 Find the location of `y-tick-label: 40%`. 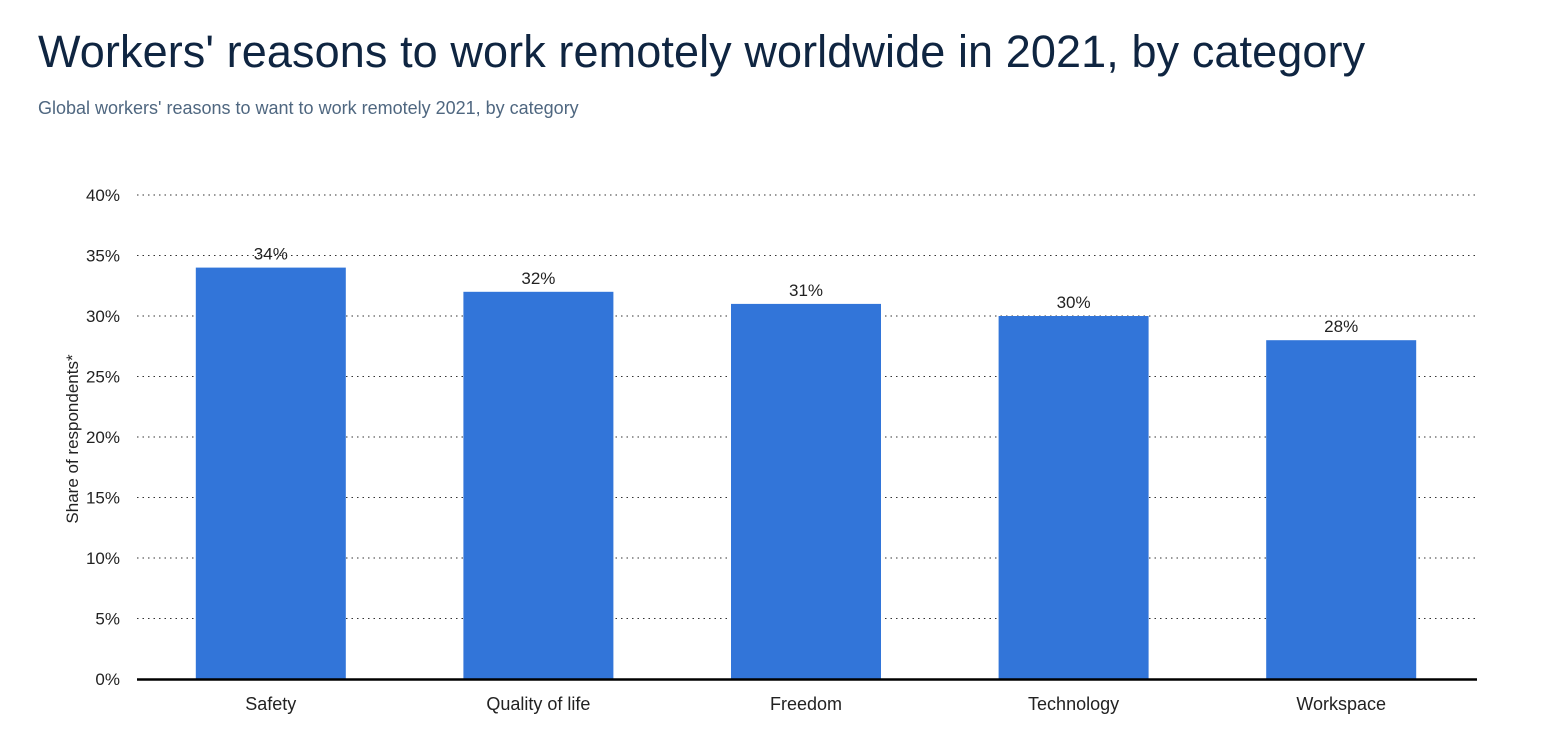

y-tick-label: 40% is located at coordinates (103, 195).